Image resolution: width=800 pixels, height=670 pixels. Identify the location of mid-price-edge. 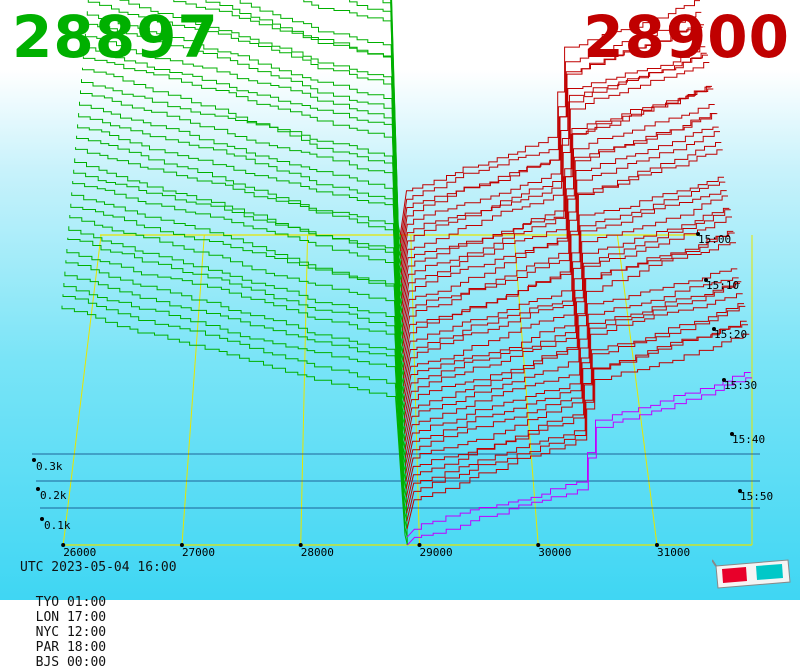
(403, 390).